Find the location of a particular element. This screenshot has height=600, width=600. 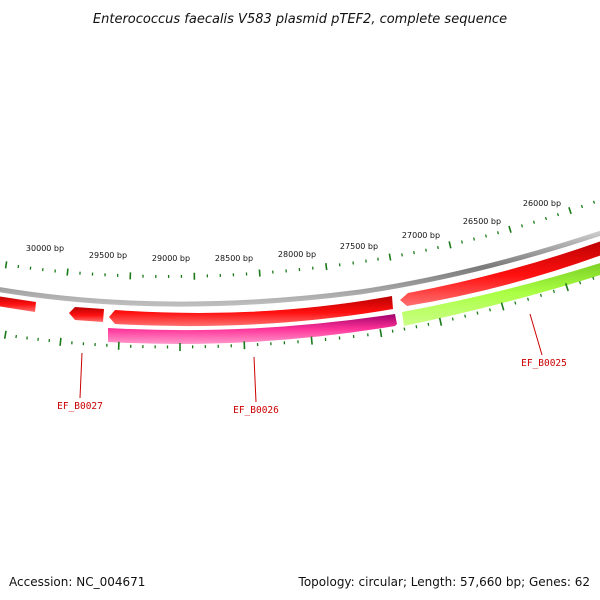

ruler-label: 27500 bp is located at coordinates (359, 246).